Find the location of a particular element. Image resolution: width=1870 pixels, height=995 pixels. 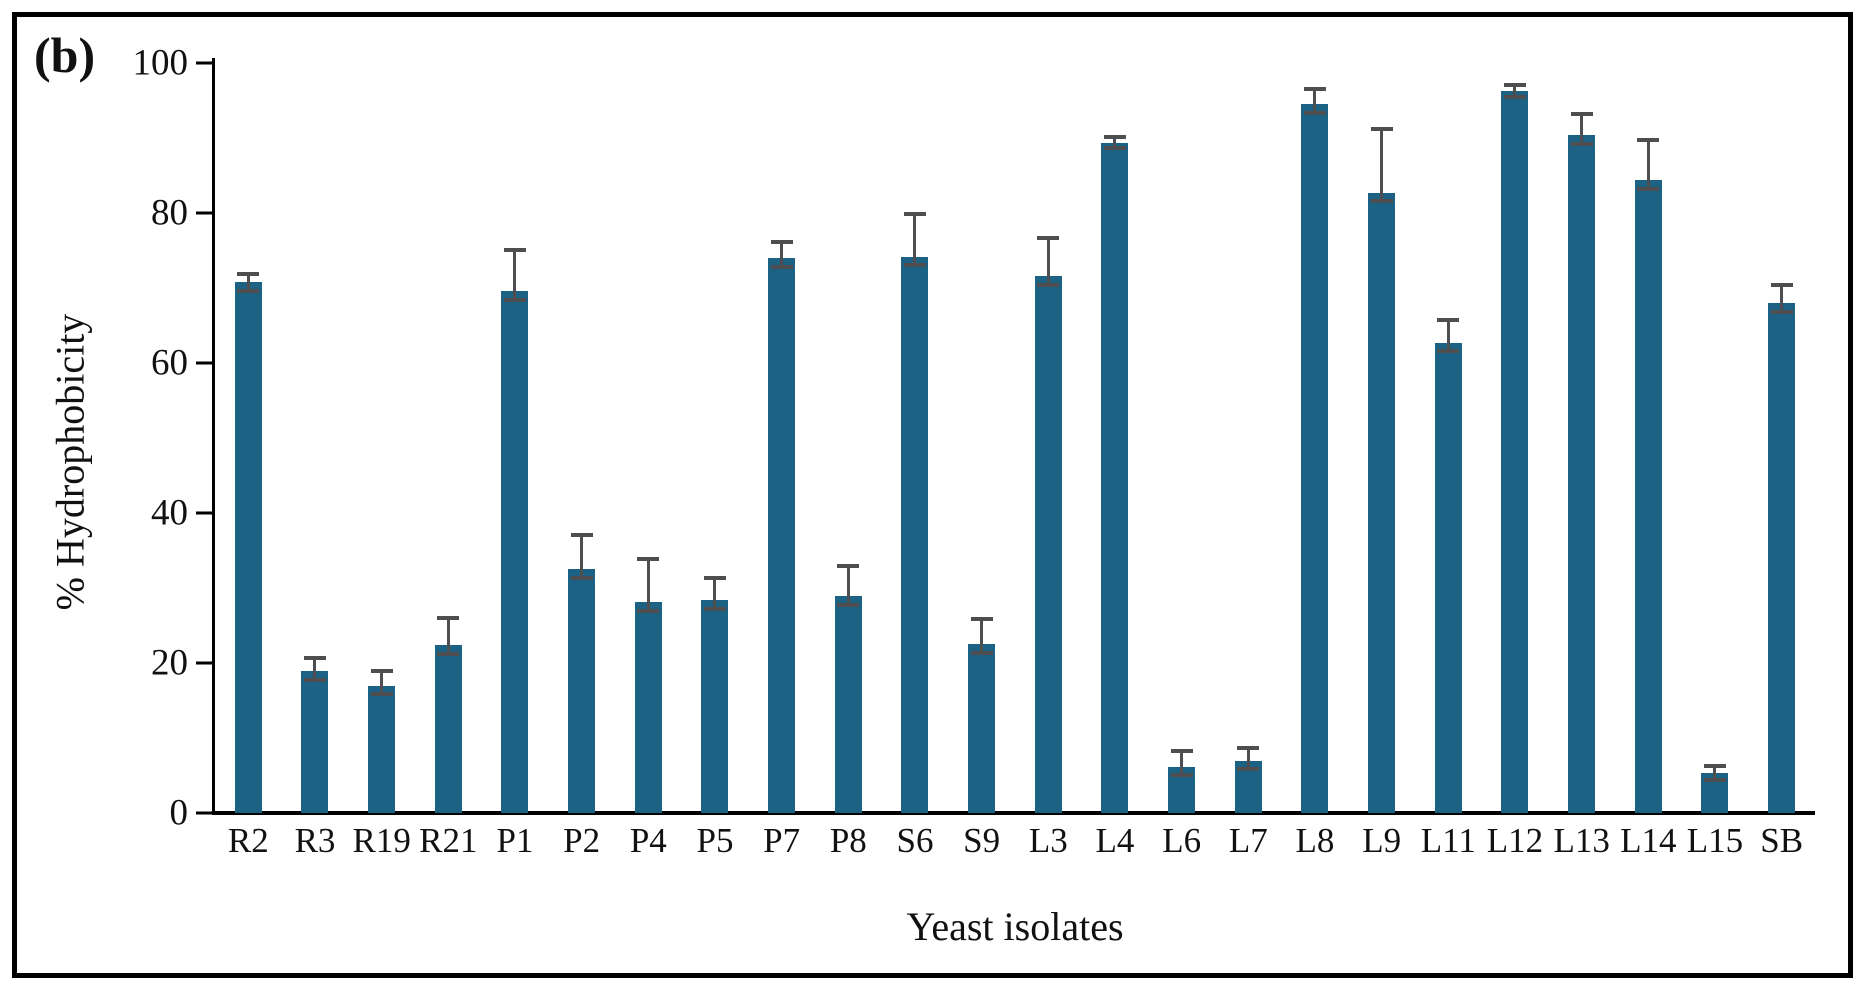

bar-group-r3 is located at coordinates (315, 438).